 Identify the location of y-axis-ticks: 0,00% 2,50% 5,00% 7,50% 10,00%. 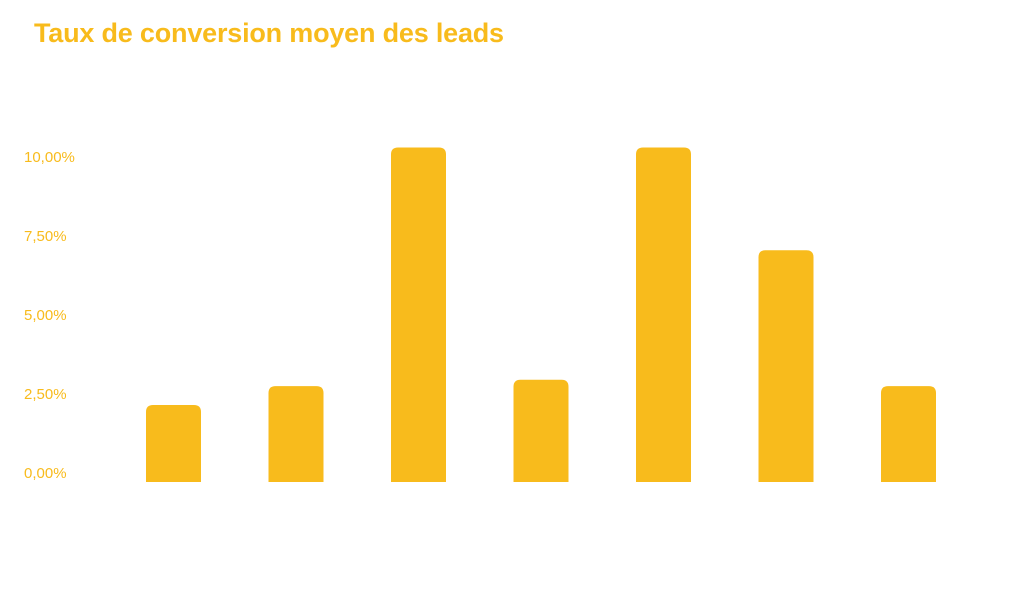
(49, 315).